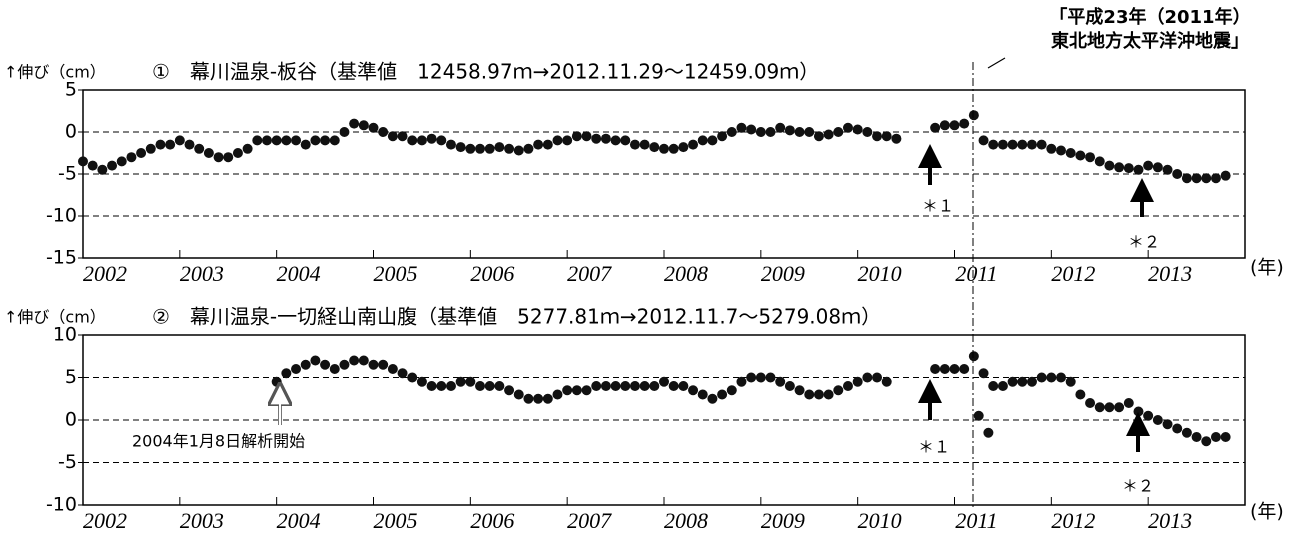 The height and width of the screenshot is (544, 1295). Describe the element at coordinates (1073, 520) in the screenshot. I see `x-tick-label: 2012` at that location.